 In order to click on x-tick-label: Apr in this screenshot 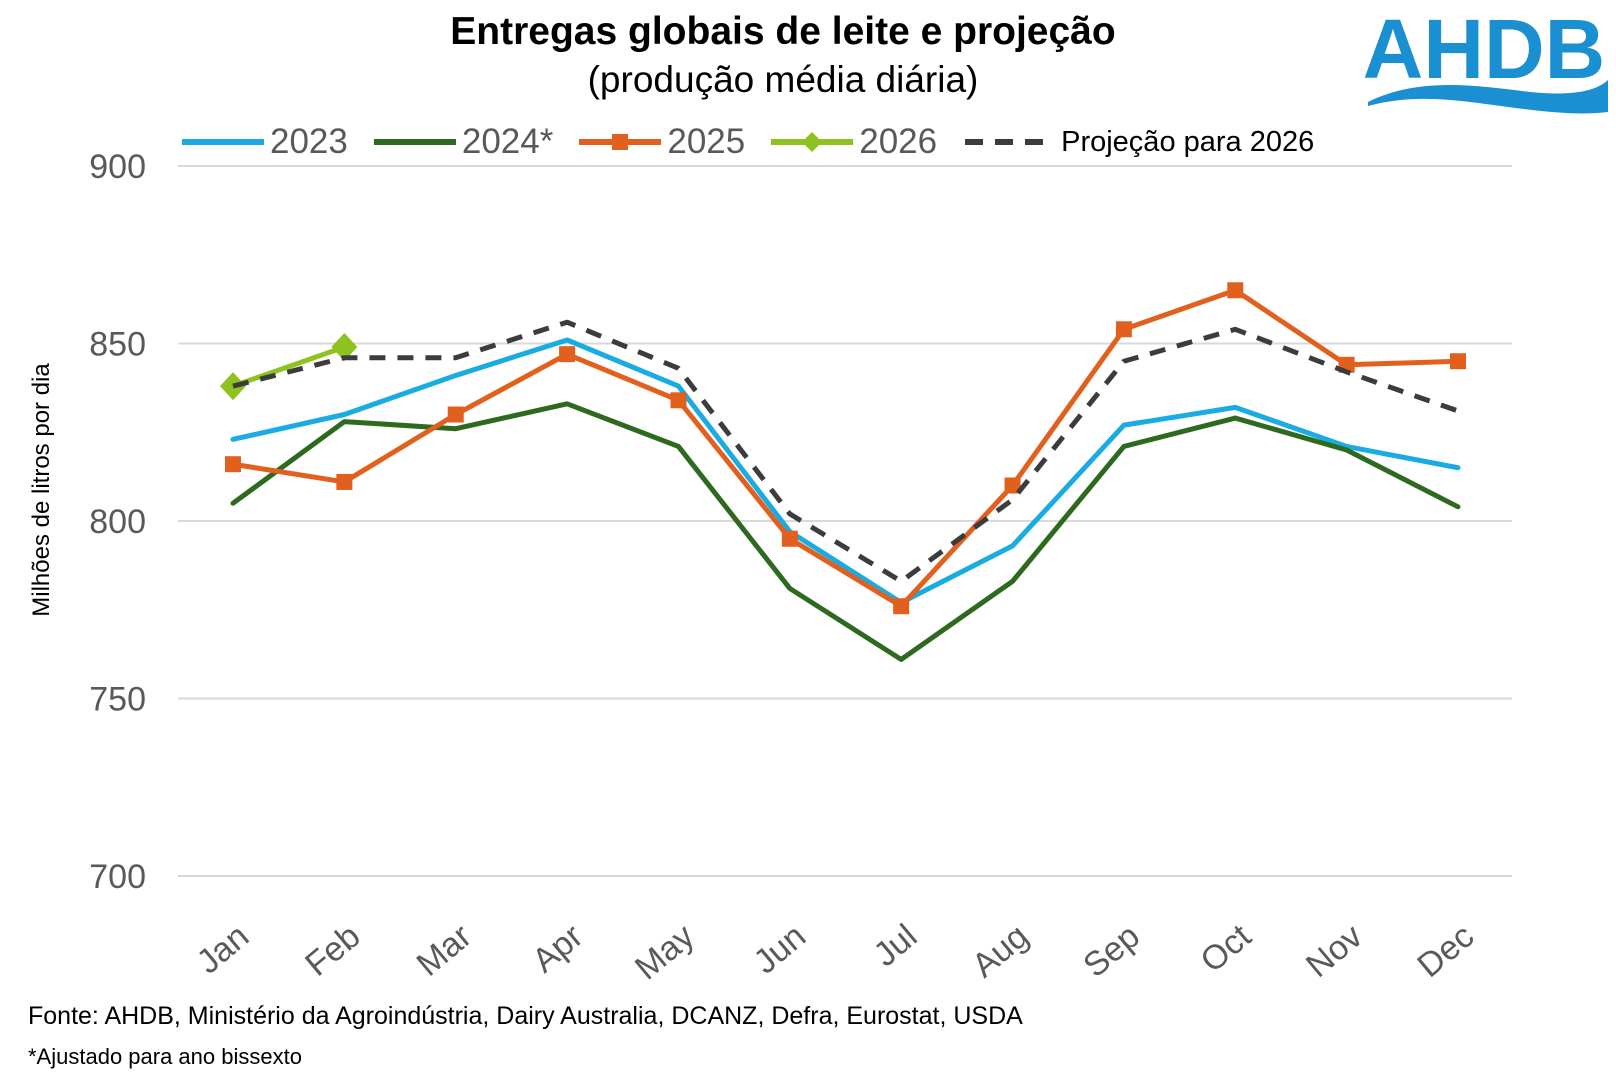, I will do `click(557, 948)`.